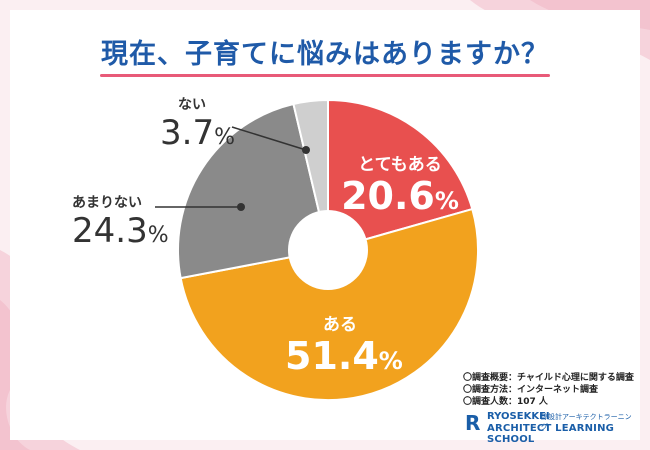  I want to click on survey-summary: 〇調査概要：チャイルド心理に関する調査, so click(548, 378).